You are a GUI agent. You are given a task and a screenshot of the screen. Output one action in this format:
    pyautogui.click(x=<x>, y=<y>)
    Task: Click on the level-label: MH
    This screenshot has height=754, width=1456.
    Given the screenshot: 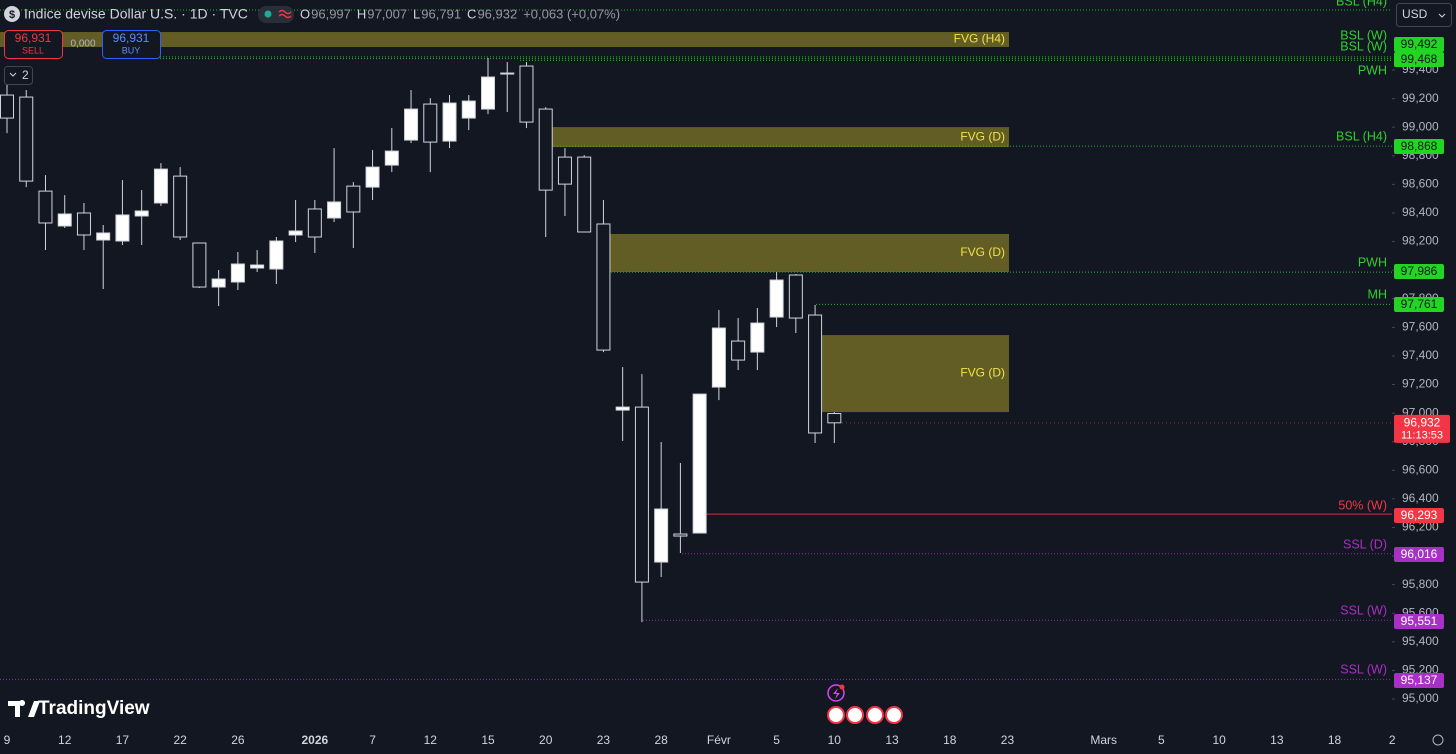 What is the action you would take?
    pyautogui.click(x=1377, y=294)
    